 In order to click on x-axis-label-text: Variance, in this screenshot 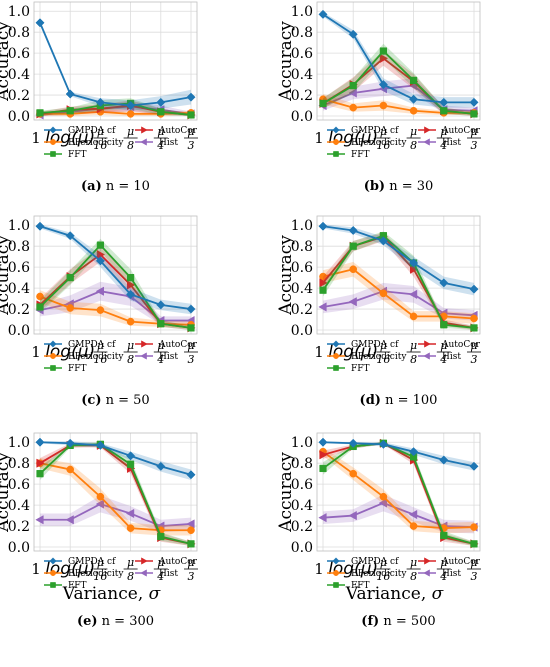, I will do `click(388, 594)`.